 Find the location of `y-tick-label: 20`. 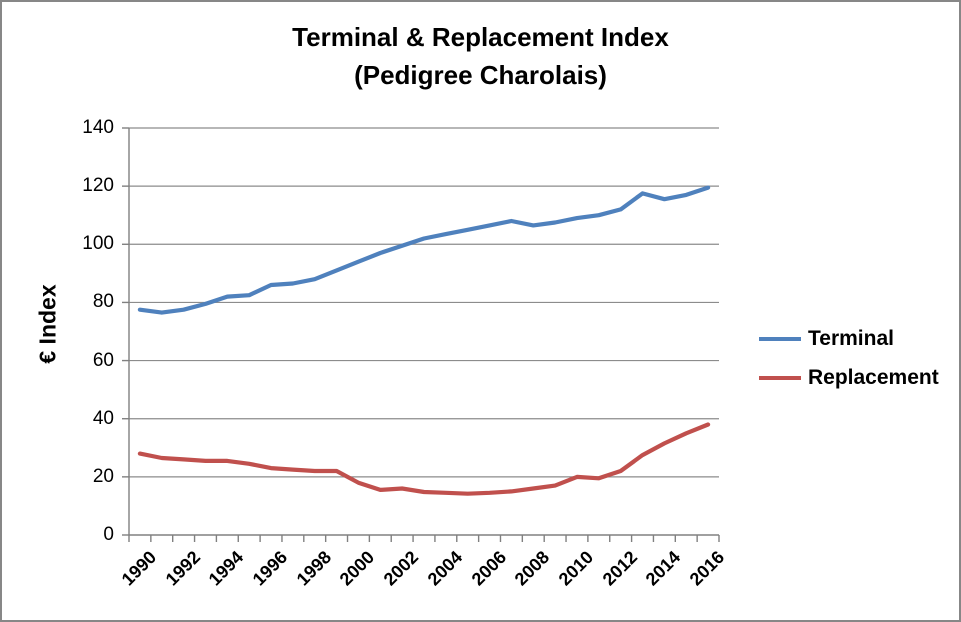

y-tick-label: 20 is located at coordinates (103, 476).